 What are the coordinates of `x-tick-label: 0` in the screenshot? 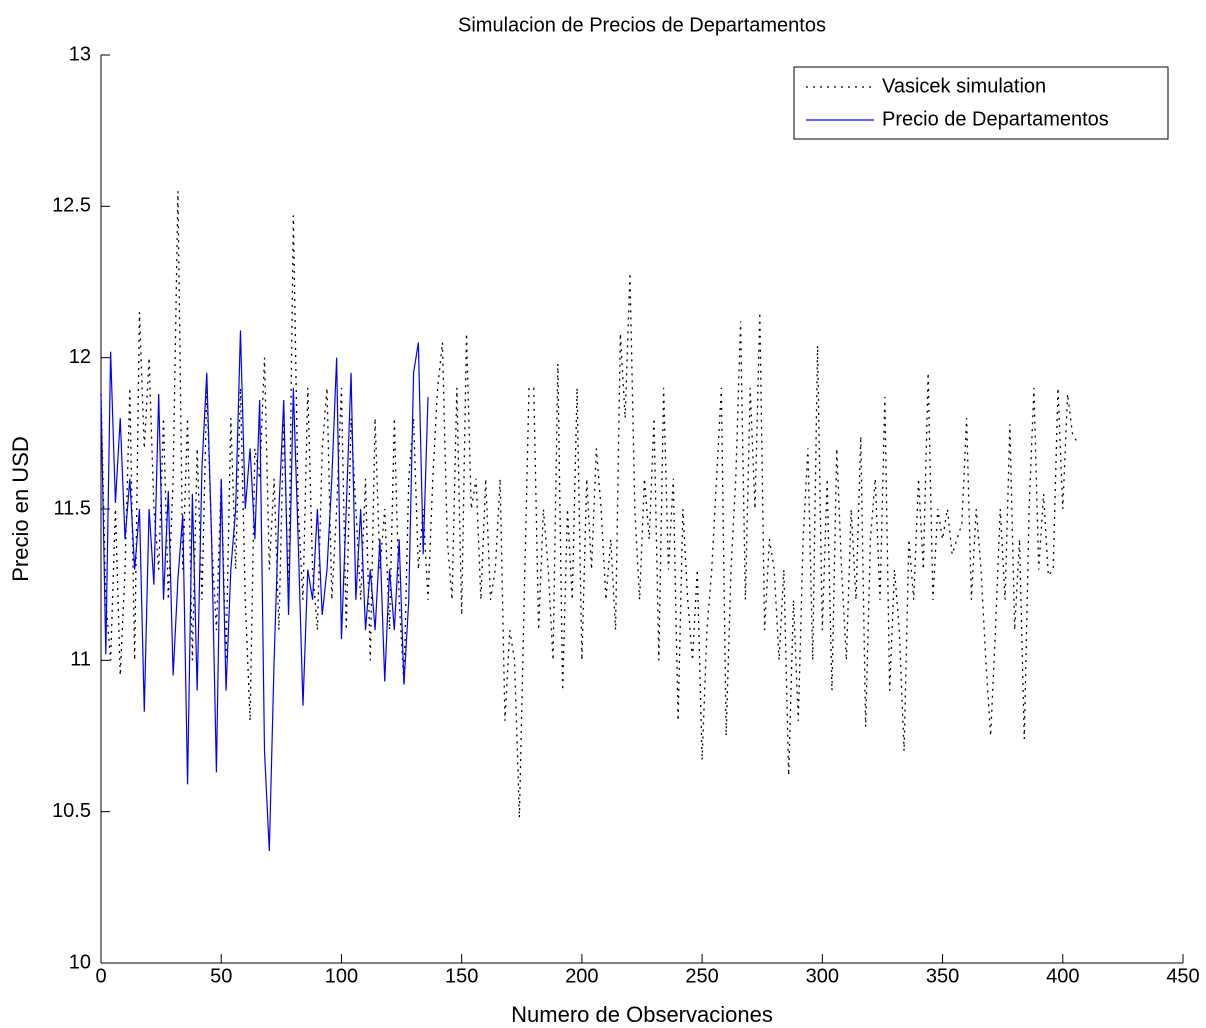 It's located at (100, 976).